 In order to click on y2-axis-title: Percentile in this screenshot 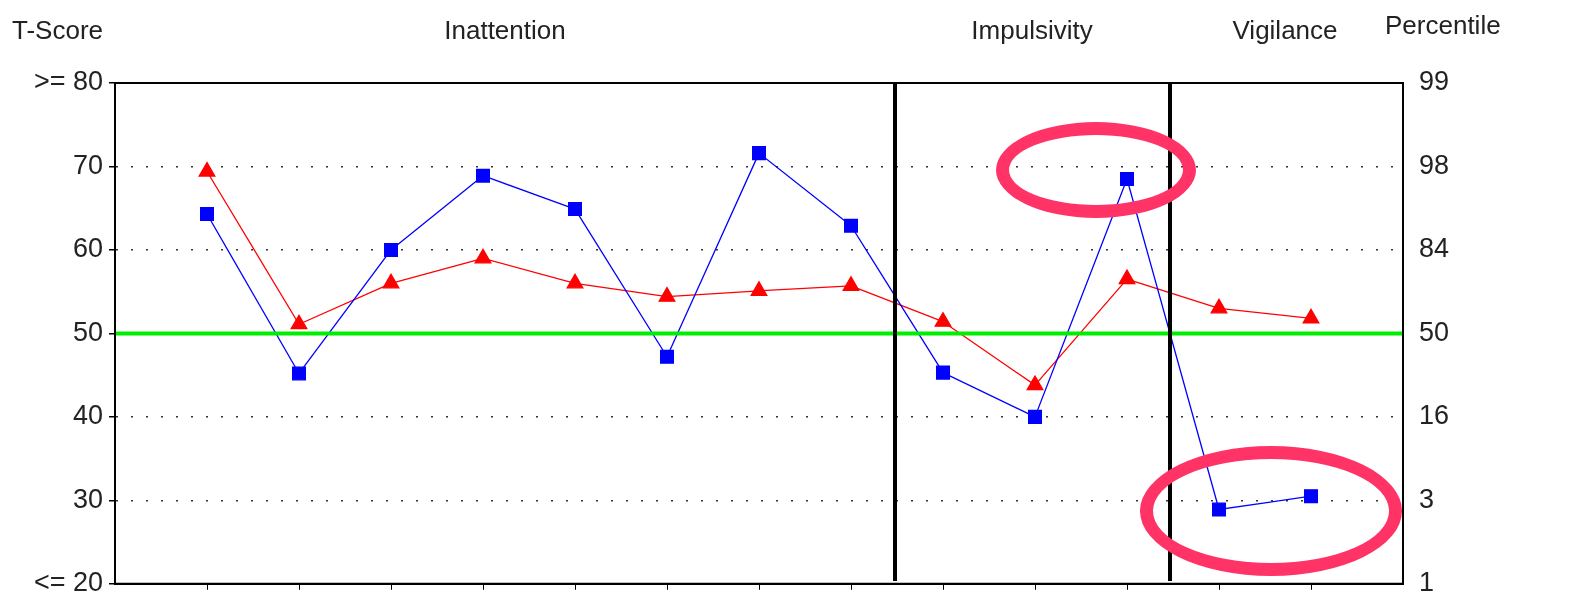, I will do `click(1443, 25)`.